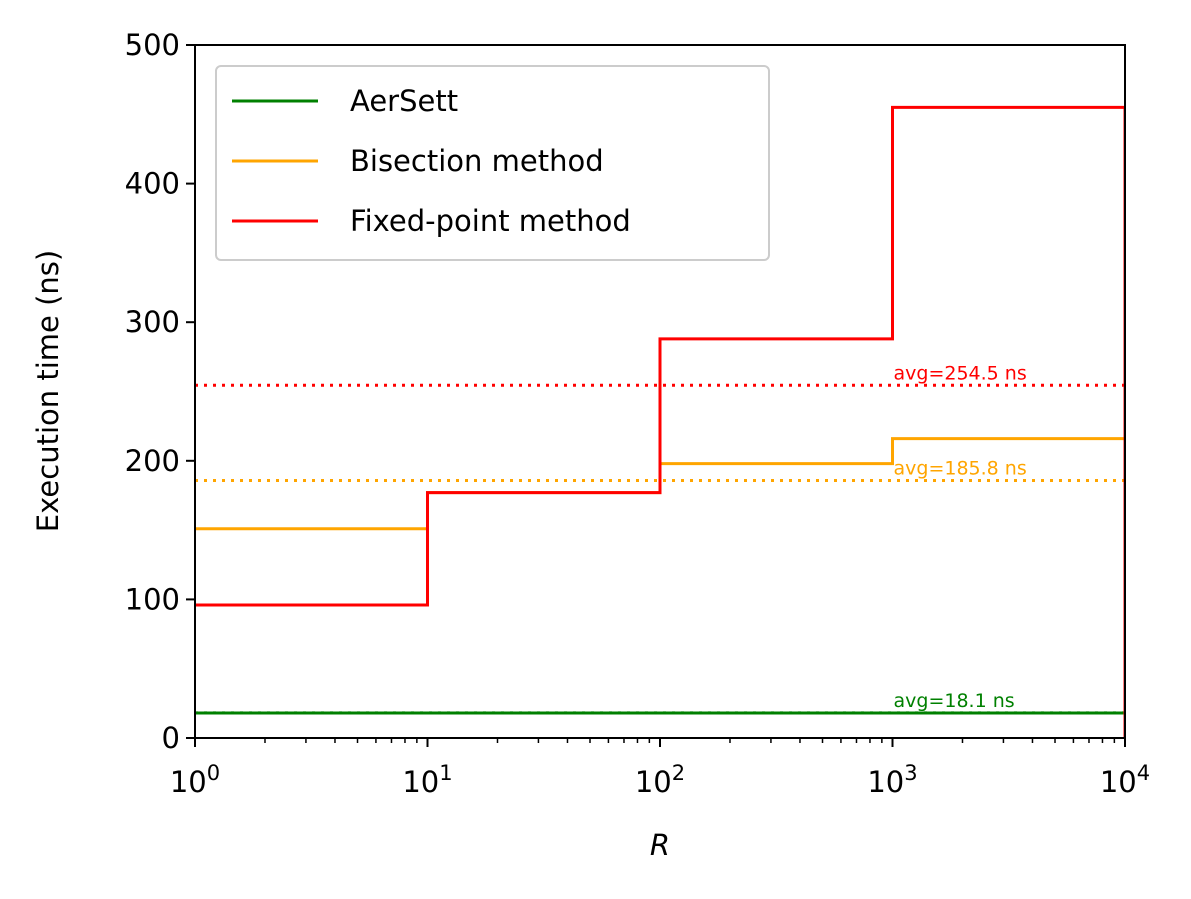 The height and width of the screenshot is (899, 1191). What do you see at coordinates (195, 780) in the screenshot?
I see `x-tick-label: 10⁰` at bounding box center [195, 780].